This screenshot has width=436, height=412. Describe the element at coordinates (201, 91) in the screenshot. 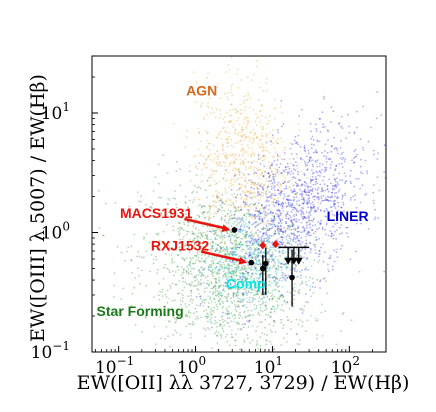

I see `region-label-agn: AGN` at that location.